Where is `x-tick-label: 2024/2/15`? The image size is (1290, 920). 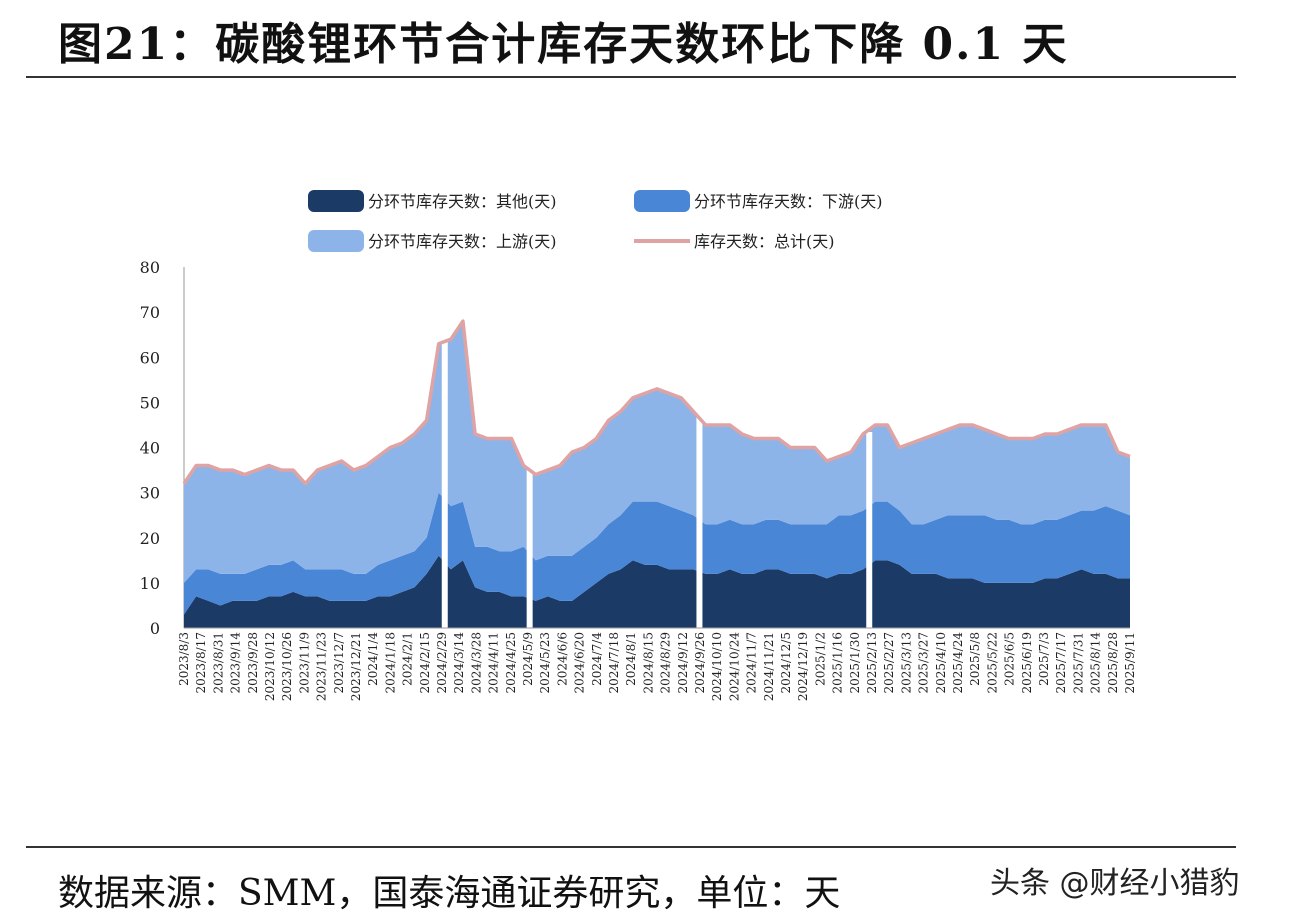 x-tick-label: 2024/2/15 is located at coordinates (425, 663).